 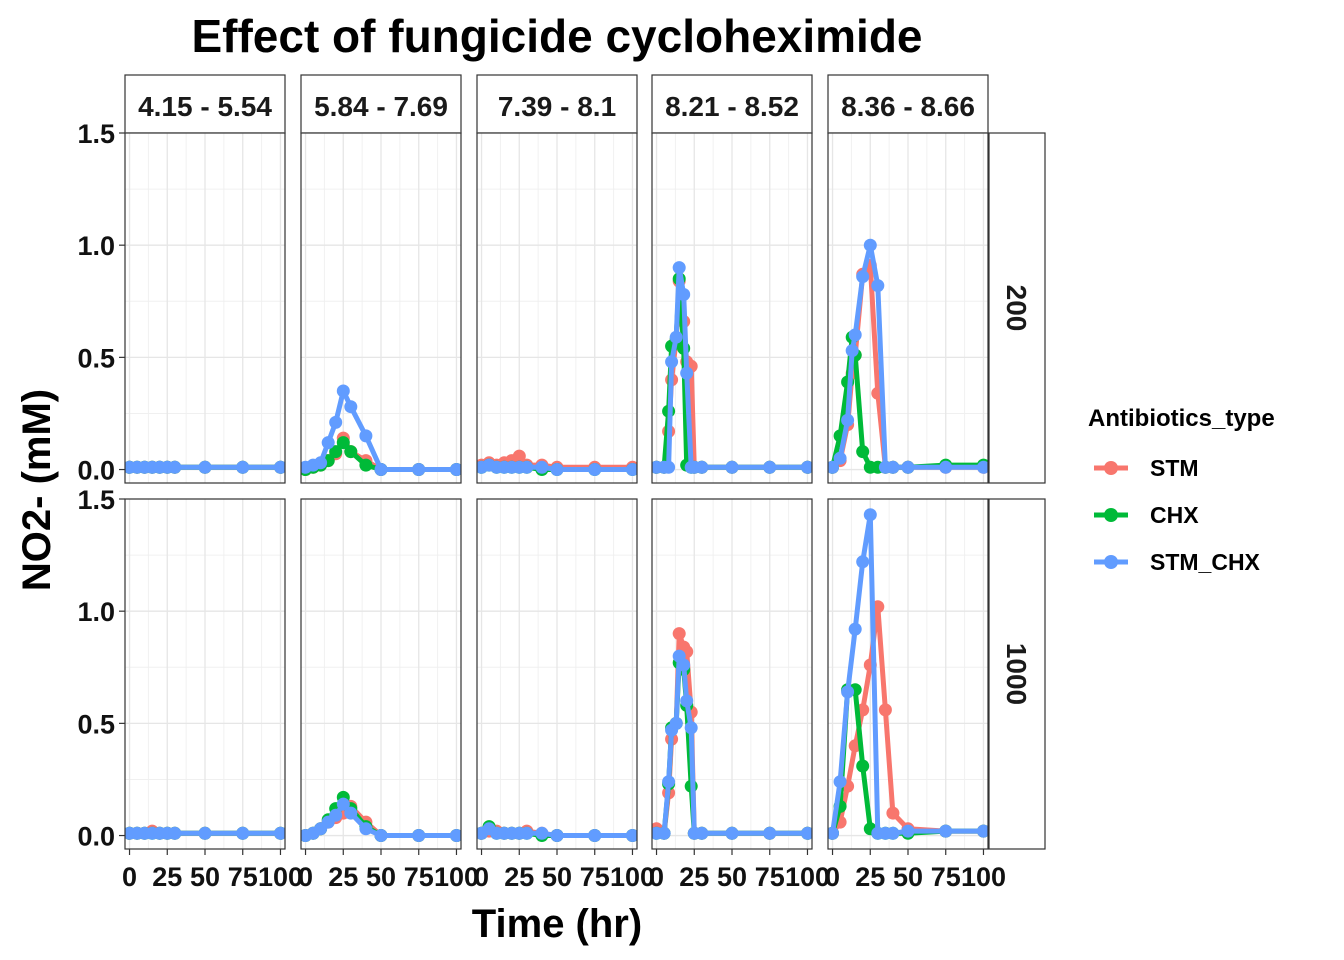 I want to click on column-strip-label: 5.84 - 7.69, so click(x=381, y=106).